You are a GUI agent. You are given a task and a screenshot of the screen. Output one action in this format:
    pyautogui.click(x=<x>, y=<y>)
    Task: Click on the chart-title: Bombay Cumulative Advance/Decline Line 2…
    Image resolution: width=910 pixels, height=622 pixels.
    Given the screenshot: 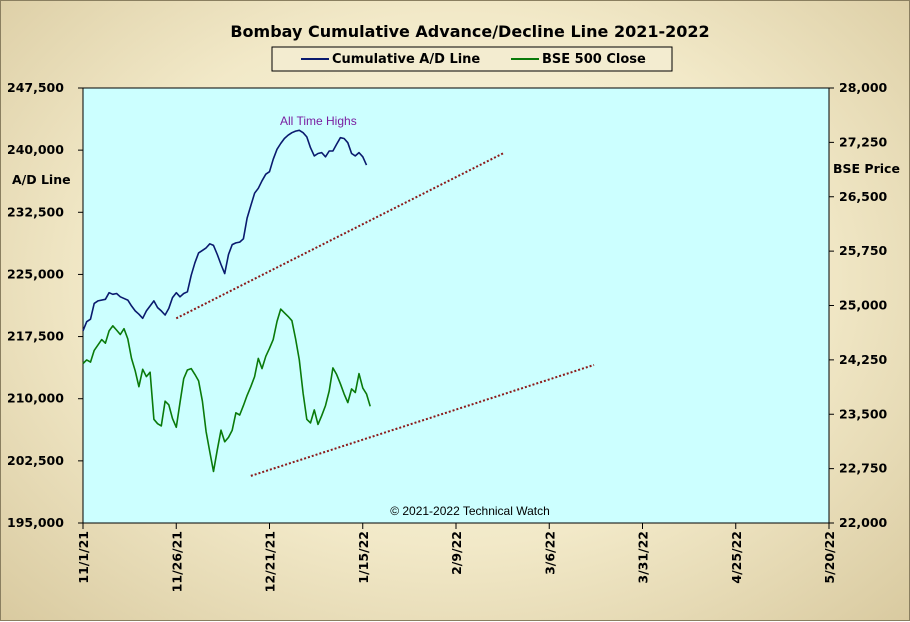 What is the action you would take?
    pyautogui.click(x=469, y=31)
    